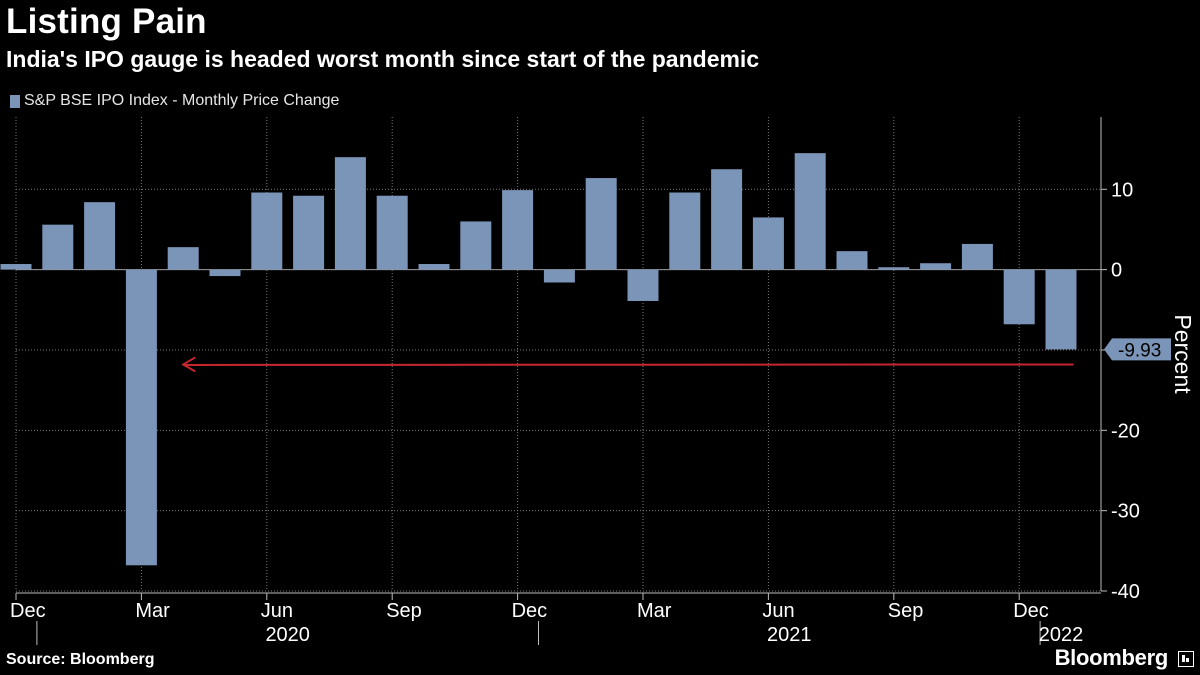  I want to click on brand-logo: Bloomberg, so click(1111, 657).